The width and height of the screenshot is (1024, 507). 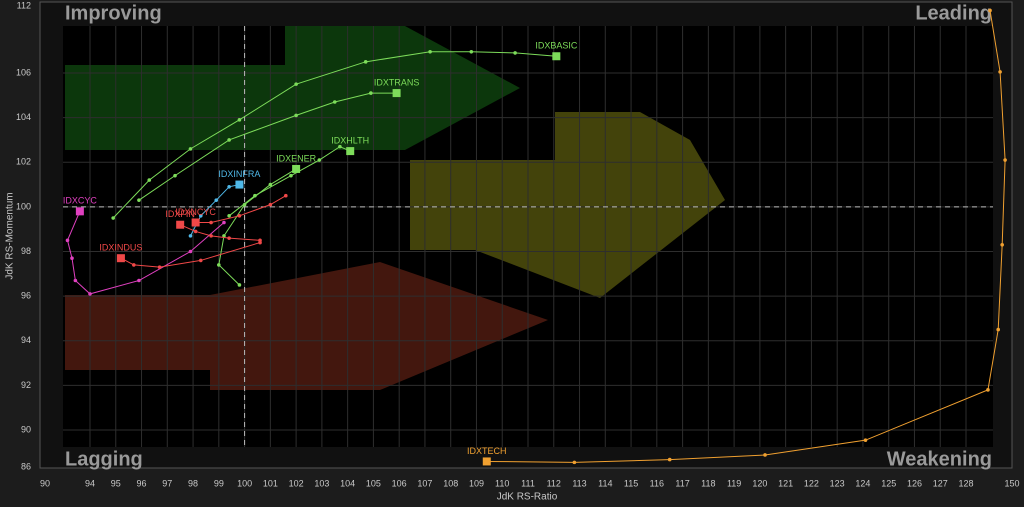 I want to click on x-tick-label: 100, so click(x=244, y=483).